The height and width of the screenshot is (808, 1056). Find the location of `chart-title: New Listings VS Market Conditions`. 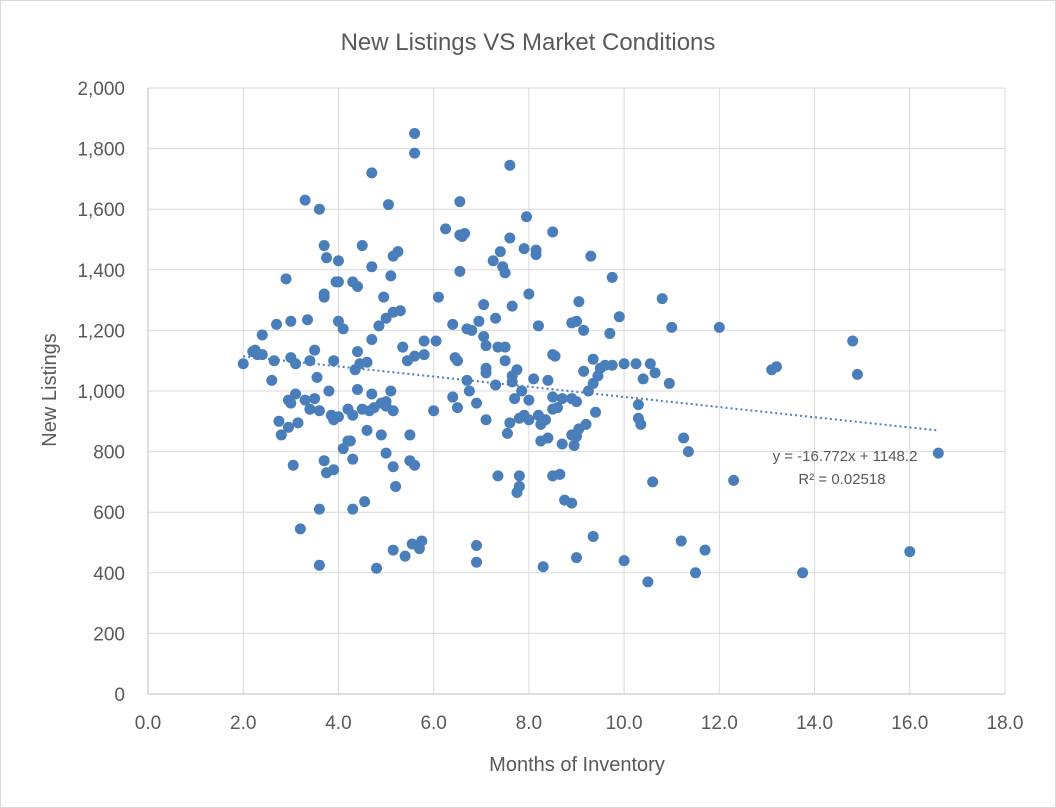

chart-title: New Listings VS Market Conditions is located at coordinates (528, 42).